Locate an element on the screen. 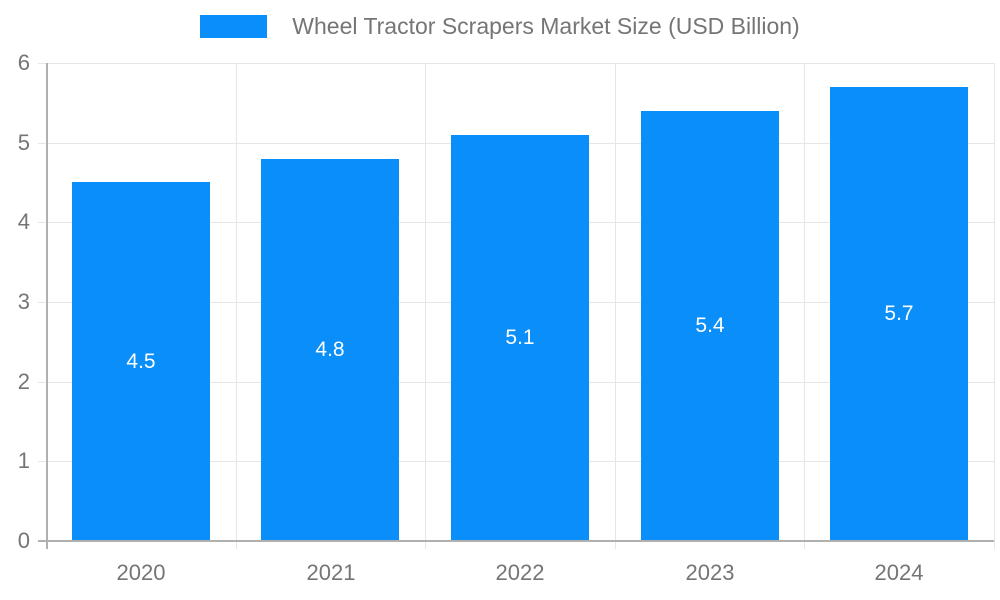 The height and width of the screenshot is (600, 1000). bar-2024 is located at coordinates (899, 314).